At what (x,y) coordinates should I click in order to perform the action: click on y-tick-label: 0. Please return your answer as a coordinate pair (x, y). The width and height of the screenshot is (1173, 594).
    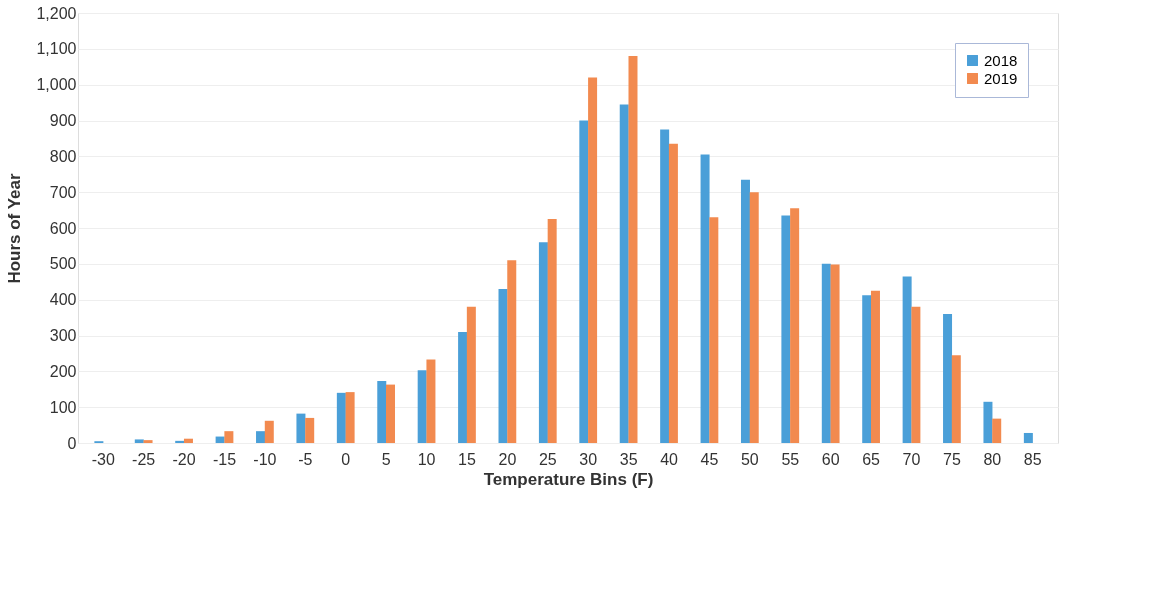
    Looking at the image, I should click on (72, 443).